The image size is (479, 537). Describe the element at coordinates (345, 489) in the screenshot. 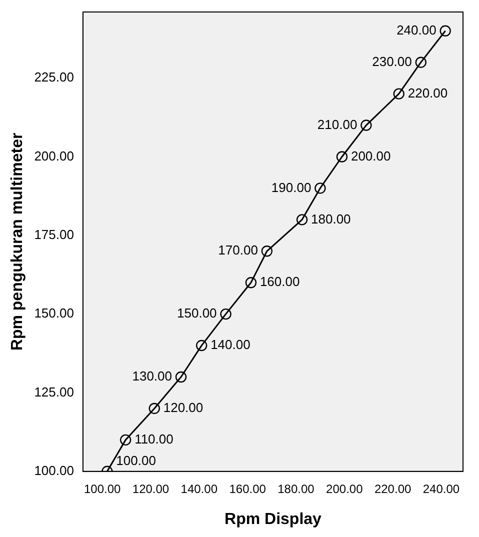

I see `x-tick-label: 200.00` at that location.